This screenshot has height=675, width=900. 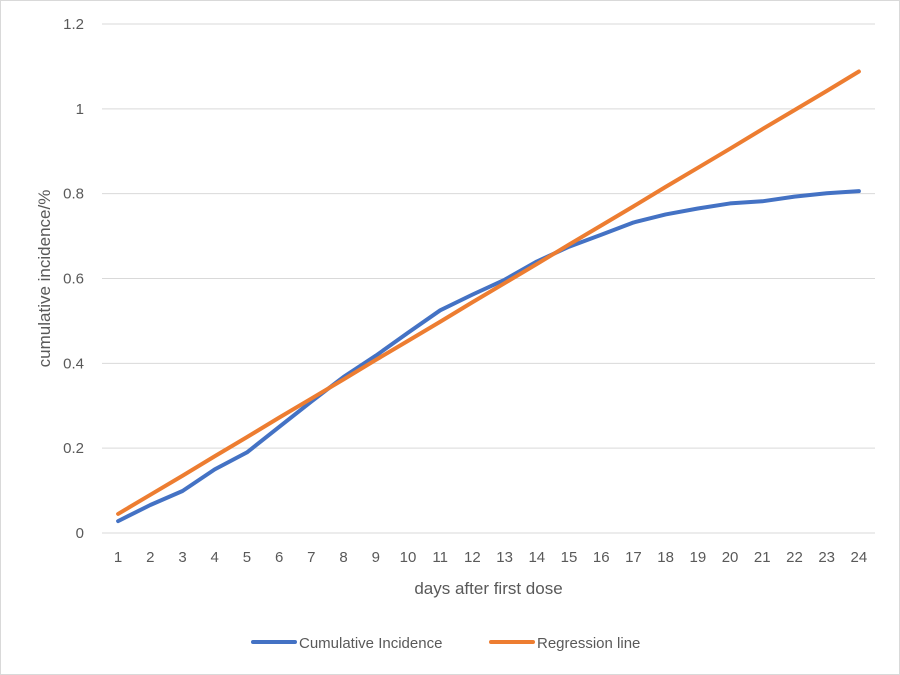 What do you see at coordinates (80, 533) in the screenshot?
I see `y-tick-label: 0` at bounding box center [80, 533].